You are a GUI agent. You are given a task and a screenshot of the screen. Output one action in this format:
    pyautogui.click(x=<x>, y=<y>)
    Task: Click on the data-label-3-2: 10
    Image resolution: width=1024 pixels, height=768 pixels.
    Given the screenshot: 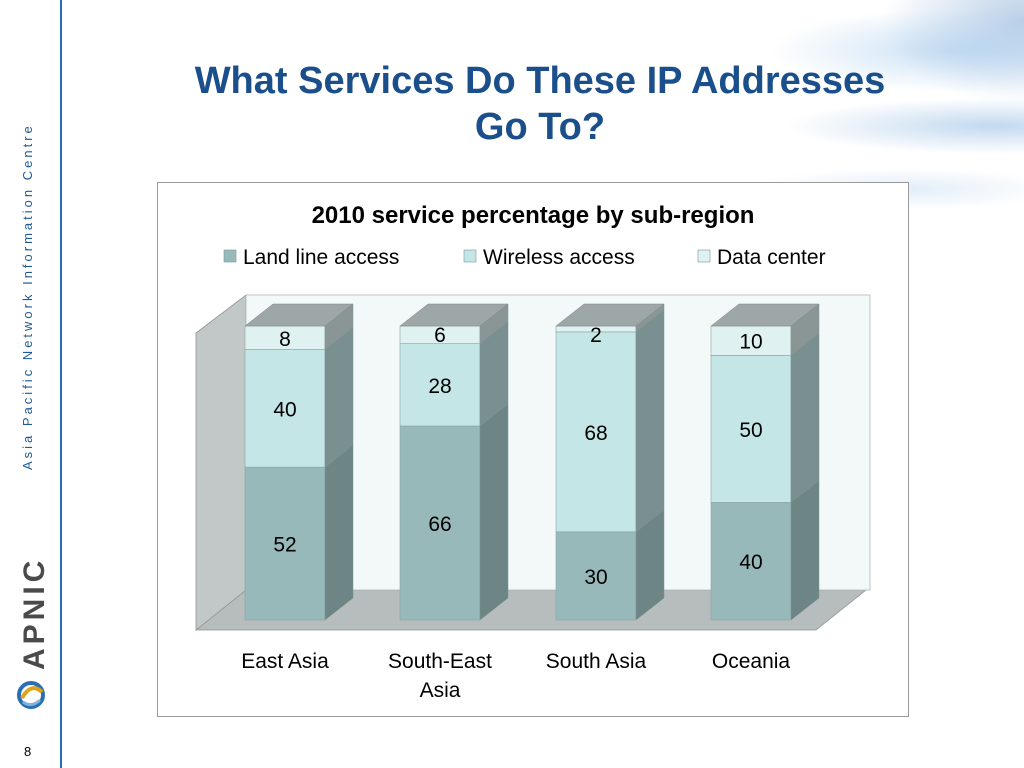 What is the action you would take?
    pyautogui.click(x=750, y=342)
    